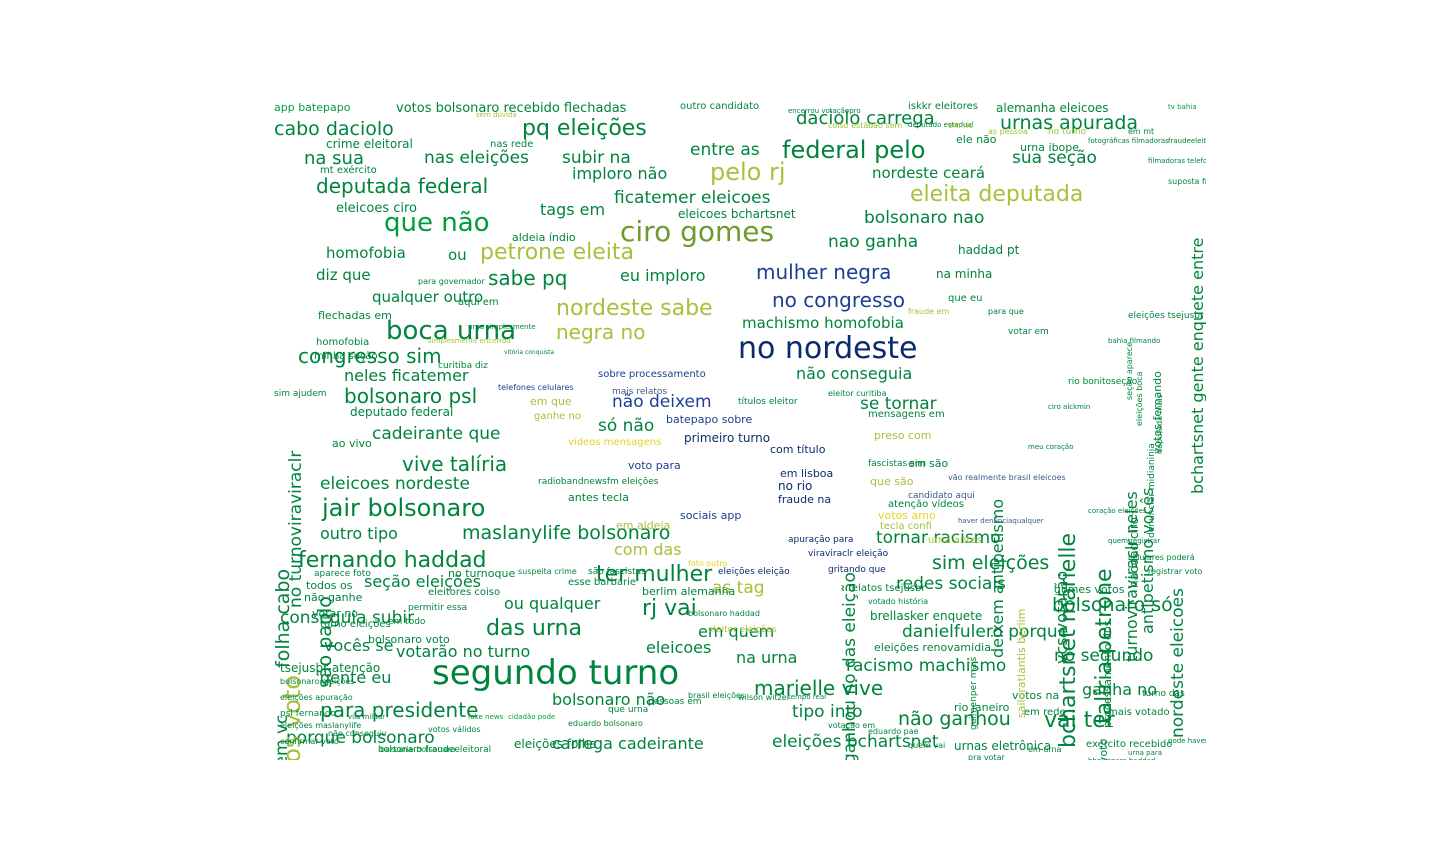 The image size is (1440, 864). What do you see at coordinates (1001, 521) in the screenshot?
I see `word: haver denúnciaqualquer` at bounding box center [1001, 521].